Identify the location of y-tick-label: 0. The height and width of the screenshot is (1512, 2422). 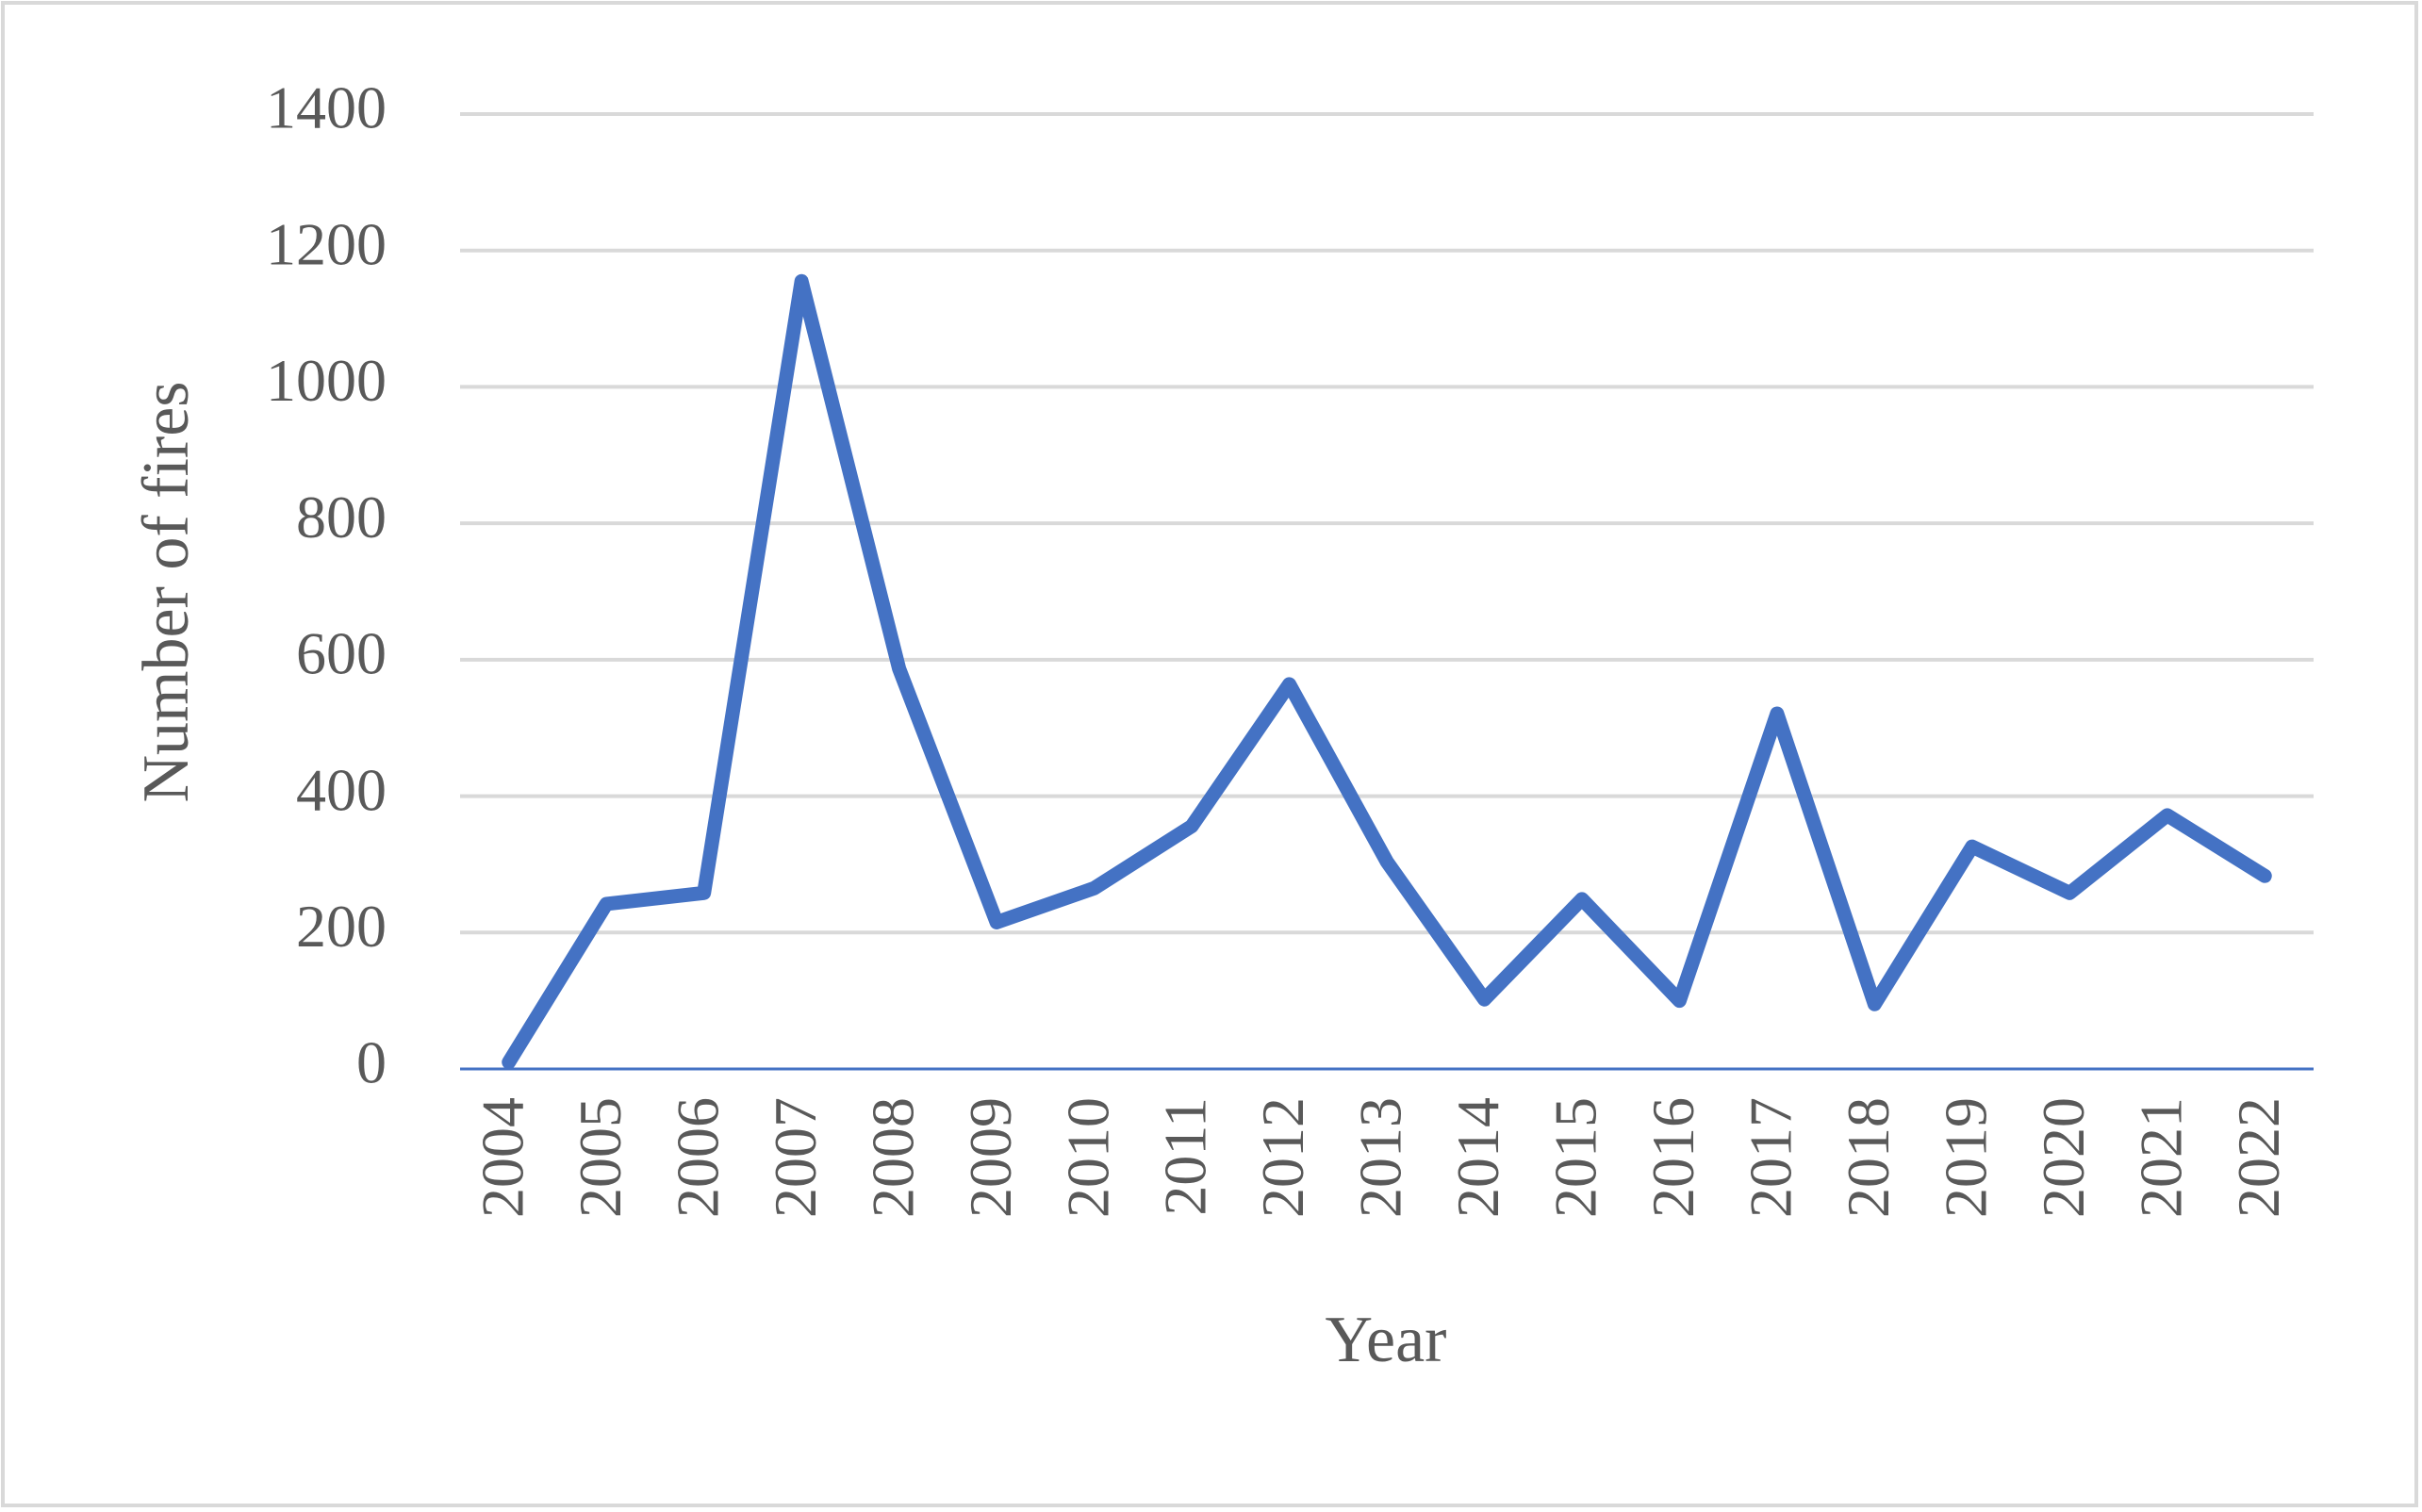
(372, 1063).